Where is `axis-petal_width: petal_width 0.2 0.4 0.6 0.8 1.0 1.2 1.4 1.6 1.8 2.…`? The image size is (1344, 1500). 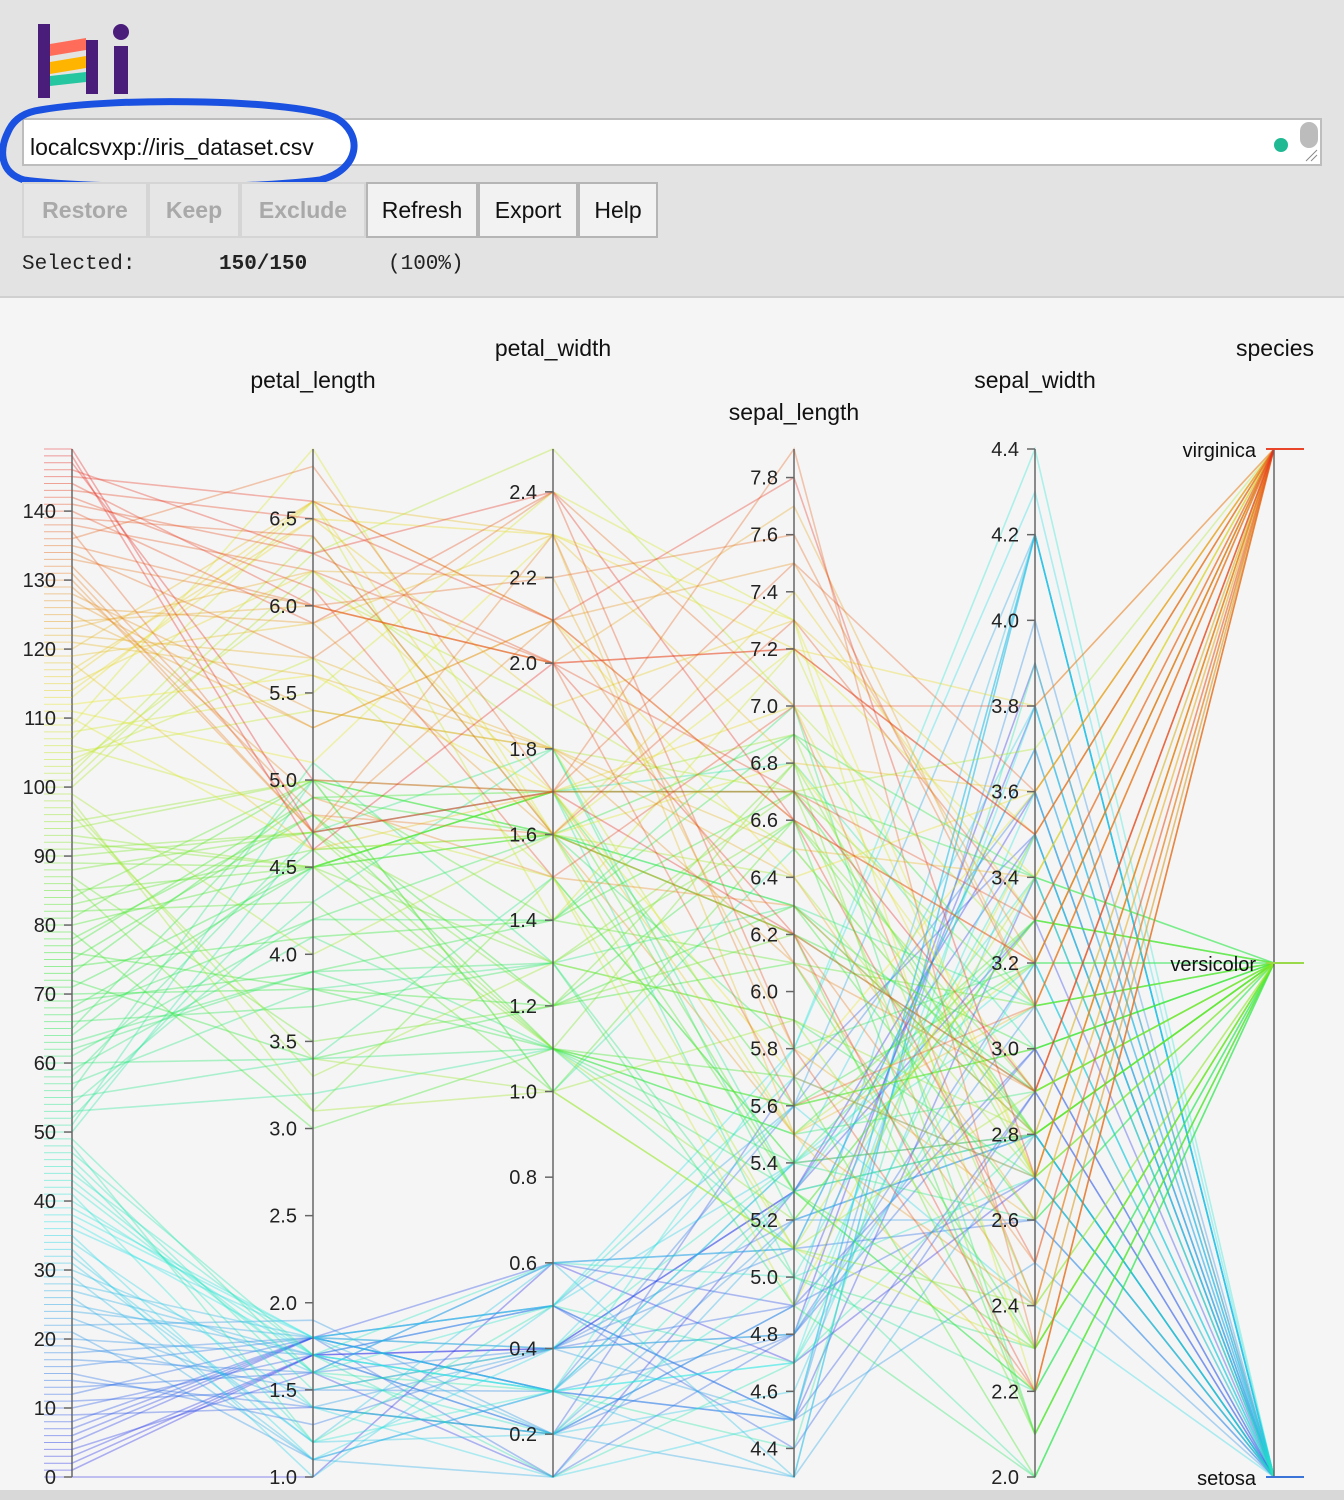 axis-petal_width: petal_width 0.2 0.4 0.6 0.8 1.0 1.2 1.4 1.6 1.8 2.… is located at coordinates (553, 906).